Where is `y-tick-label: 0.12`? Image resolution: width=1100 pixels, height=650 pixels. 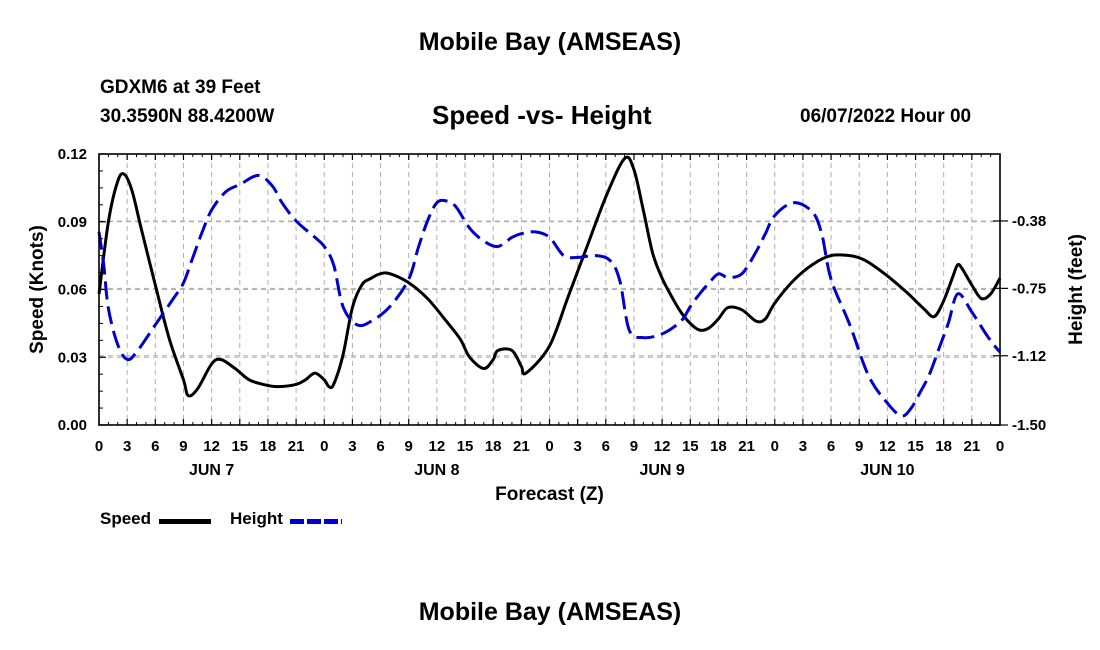 y-tick-label: 0.12 is located at coordinates (72, 154).